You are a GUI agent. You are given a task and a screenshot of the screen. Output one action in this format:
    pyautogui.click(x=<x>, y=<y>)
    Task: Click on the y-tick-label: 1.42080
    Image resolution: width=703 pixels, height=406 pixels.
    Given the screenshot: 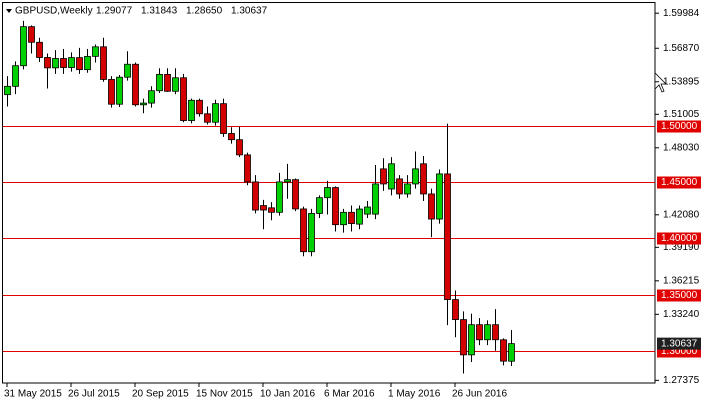 What is the action you would take?
    pyautogui.click(x=681, y=214)
    